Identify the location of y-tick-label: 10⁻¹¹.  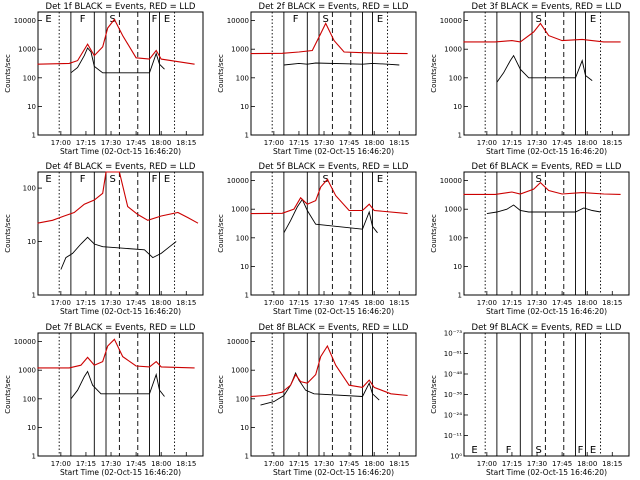
(453, 436).